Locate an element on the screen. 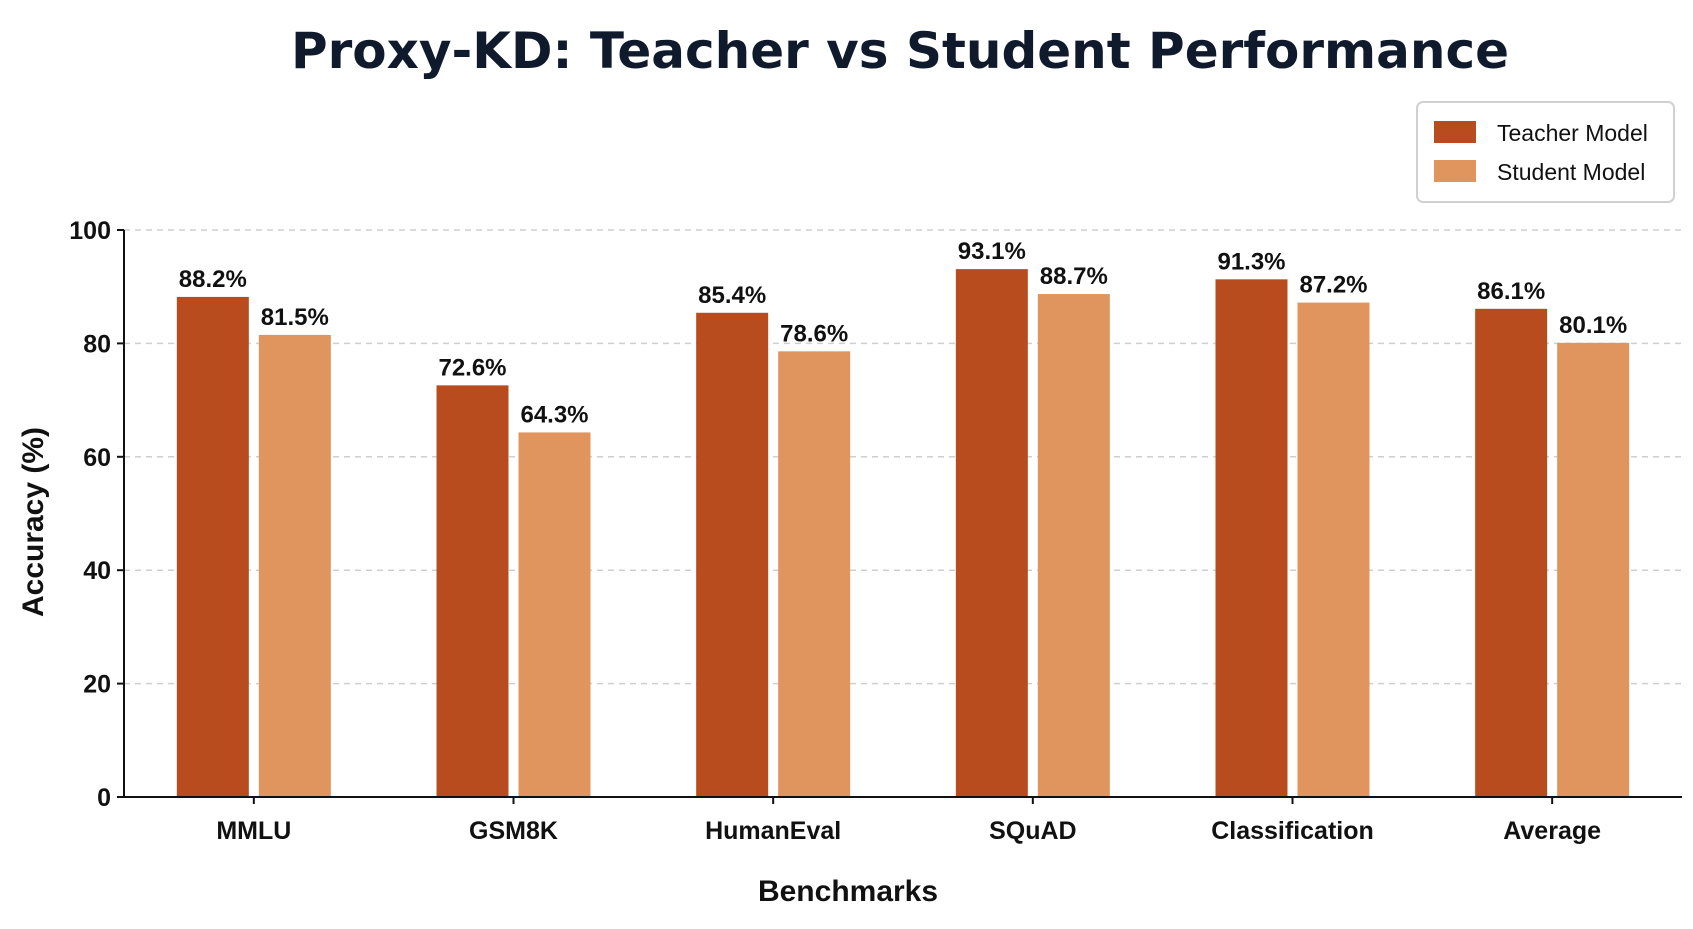 This screenshot has width=1693, height=929. bar-student-humaneval is located at coordinates (814, 574).